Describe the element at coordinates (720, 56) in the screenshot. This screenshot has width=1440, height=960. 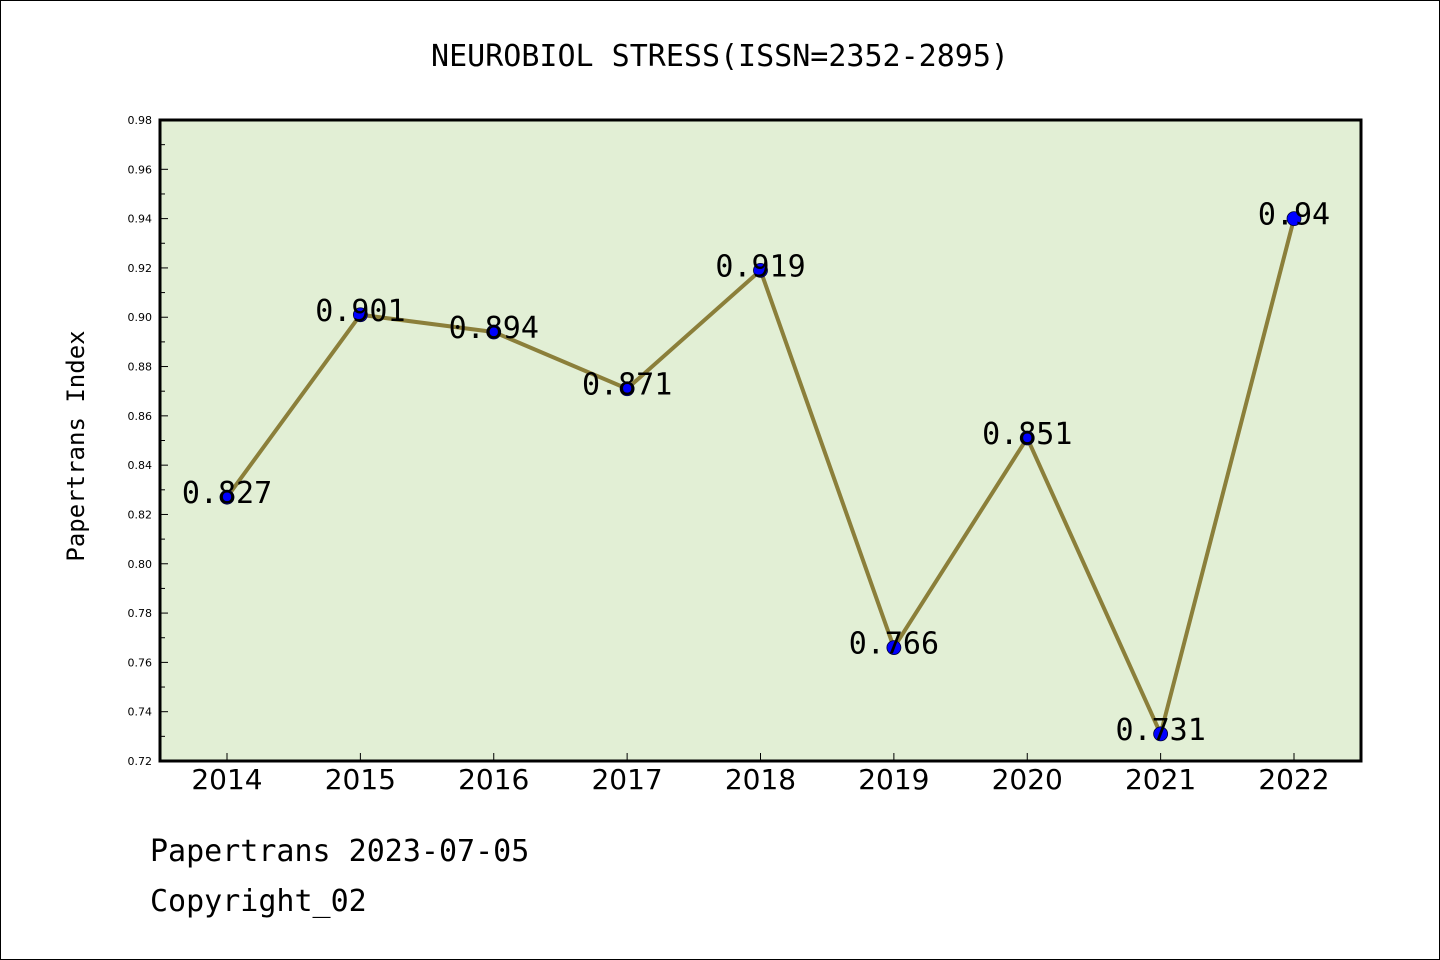
I see `chart-title: NEUROBIOL STRESS(ISSN=2352-2895)` at that location.